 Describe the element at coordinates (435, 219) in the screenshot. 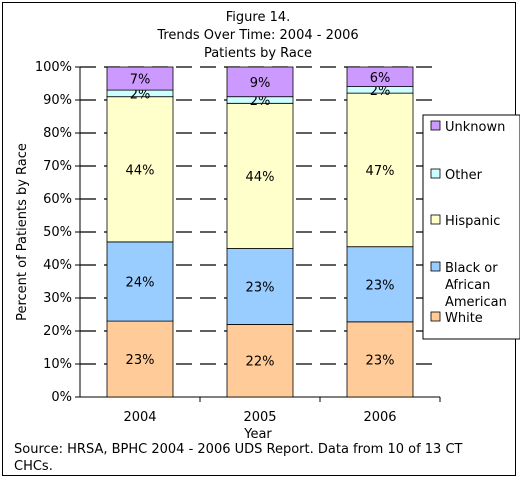

I see `legend-swatch-hispanic` at that location.